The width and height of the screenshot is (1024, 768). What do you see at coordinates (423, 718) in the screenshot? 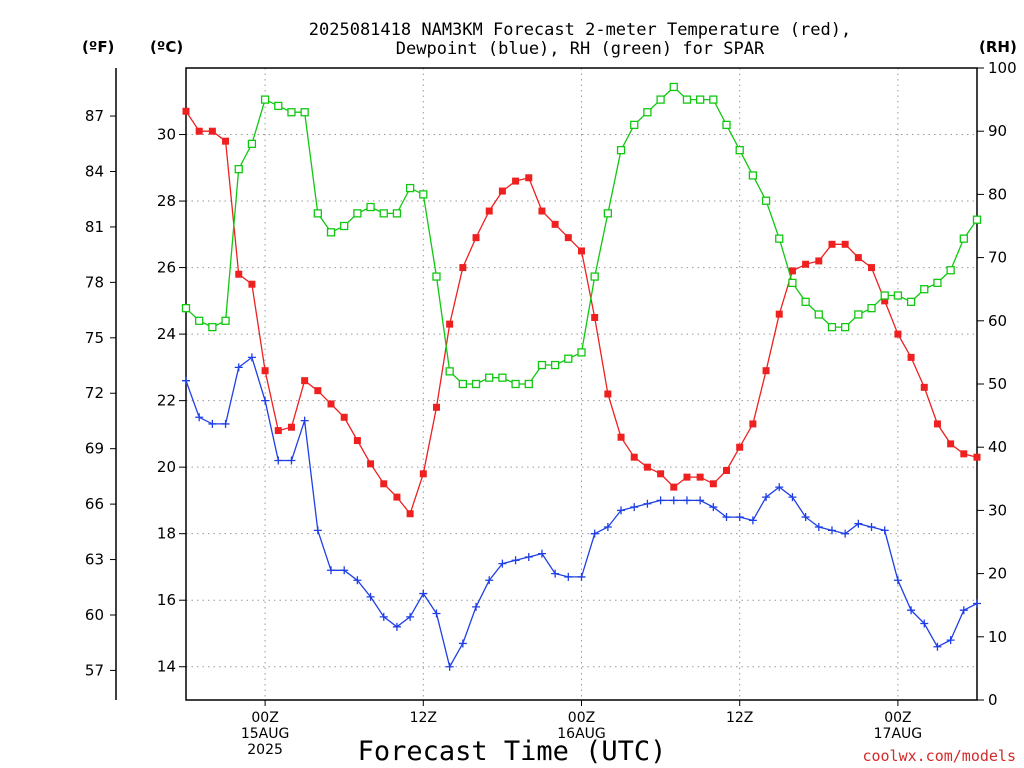
I see `x-tick-label-1-0: 12Z` at bounding box center [423, 718].